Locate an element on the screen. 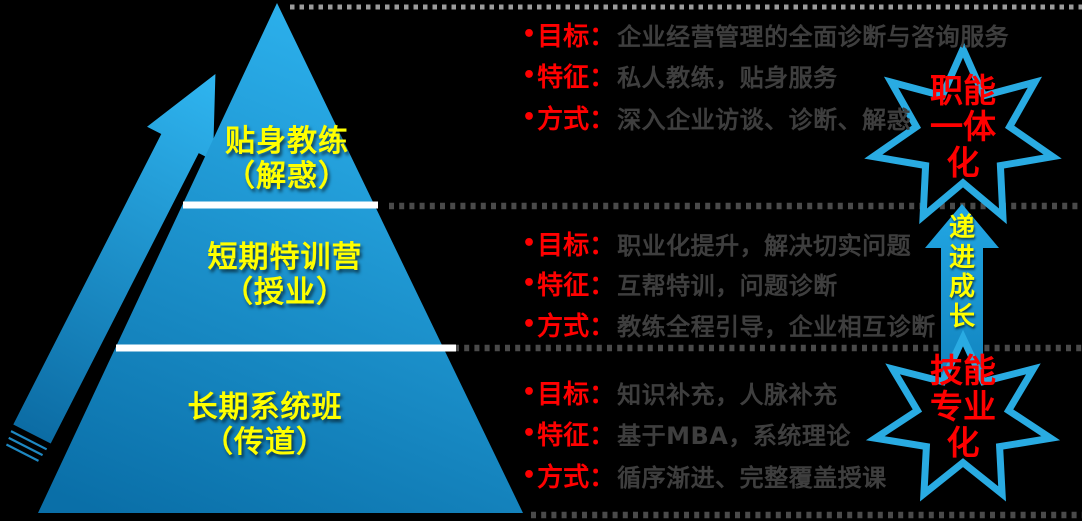 The image size is (1082, 521). tier-subtitle: （传道） is located at coordinates (265, 442).